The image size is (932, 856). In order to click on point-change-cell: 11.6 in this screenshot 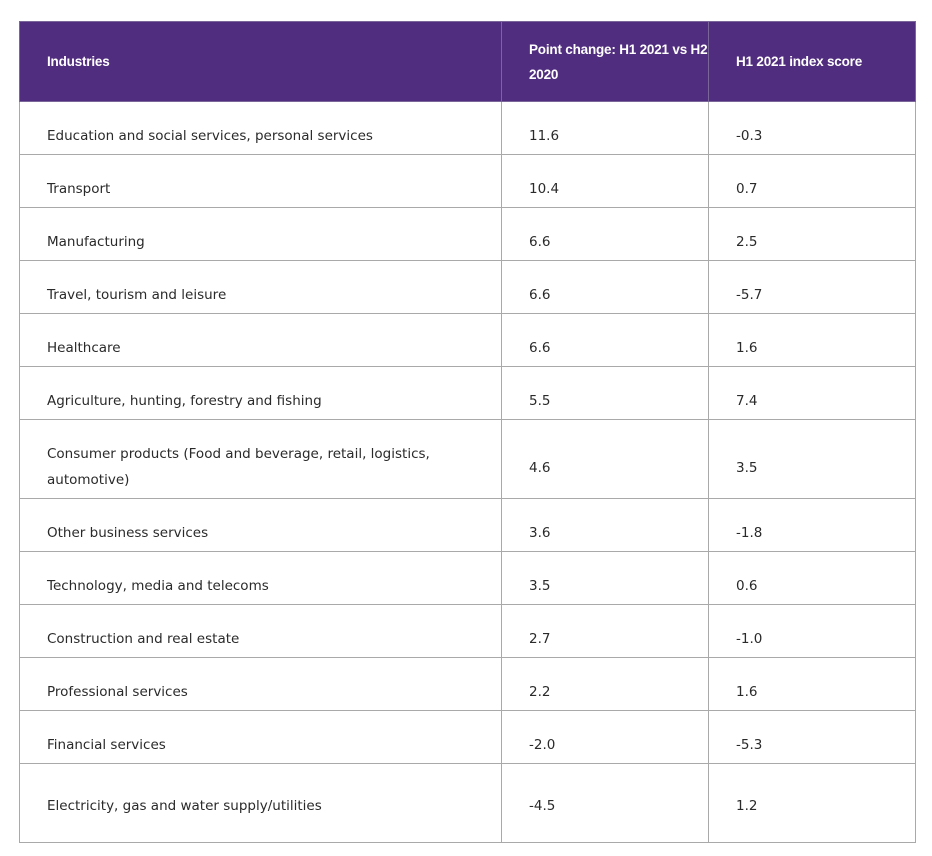, I will do `click(605, 128)`.